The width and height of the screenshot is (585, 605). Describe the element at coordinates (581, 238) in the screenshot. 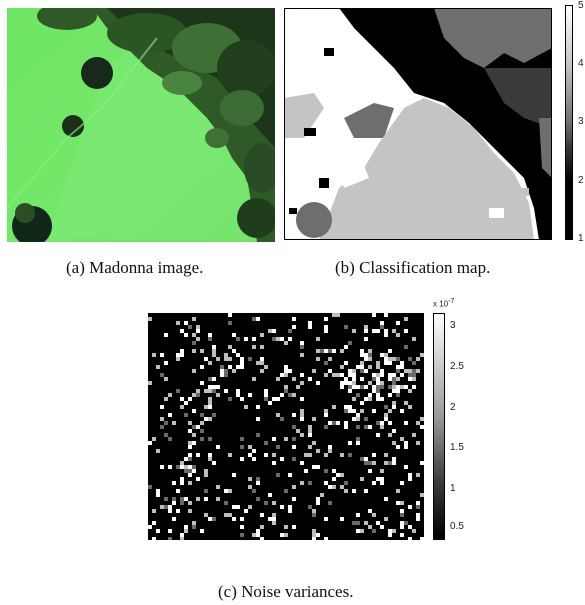

I see `colorbar-b-tick-1: 1` at that location.